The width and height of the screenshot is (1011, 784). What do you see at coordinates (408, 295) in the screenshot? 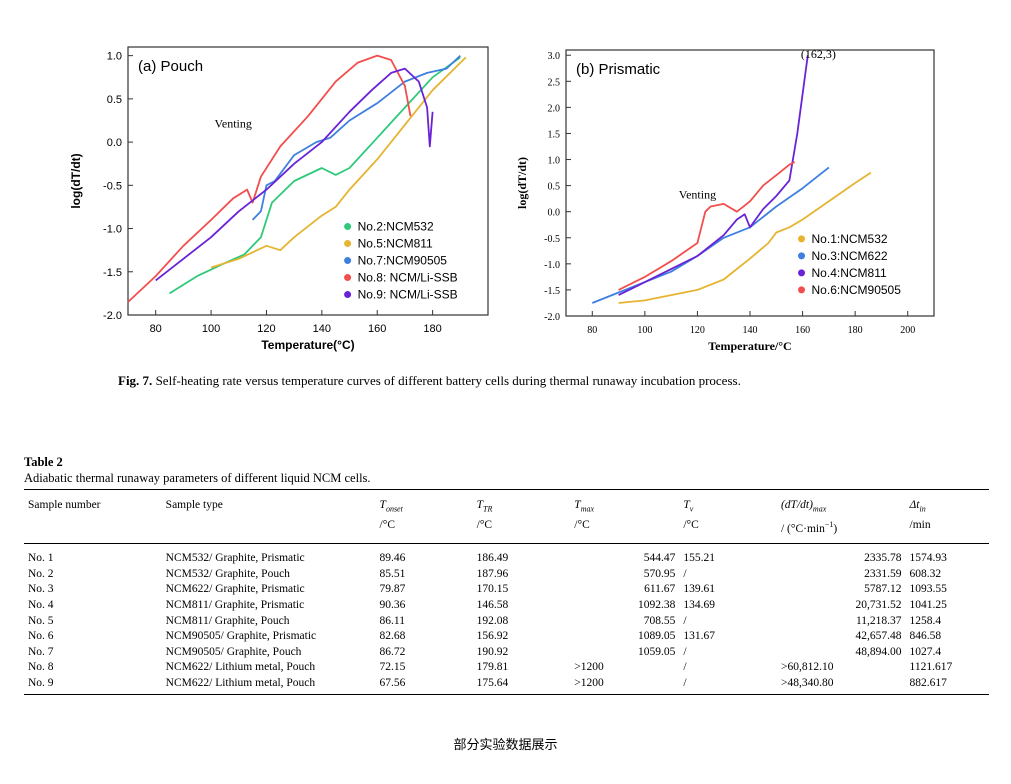
I see `legend-label: No.9: NCM/Li-SSB` at bounding box center [408, 295].